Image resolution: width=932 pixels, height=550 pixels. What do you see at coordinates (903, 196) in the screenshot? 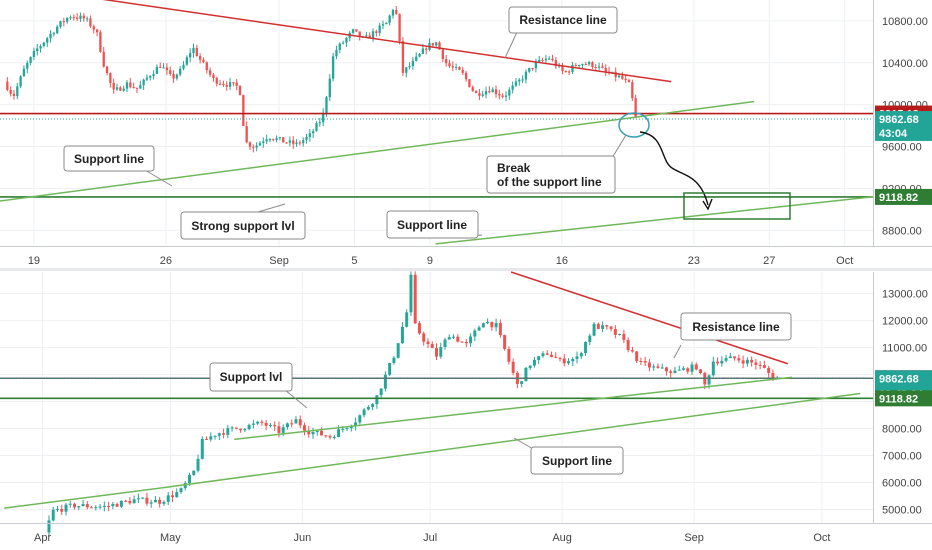
I see `price-tag` at bounding box center [903, 196].